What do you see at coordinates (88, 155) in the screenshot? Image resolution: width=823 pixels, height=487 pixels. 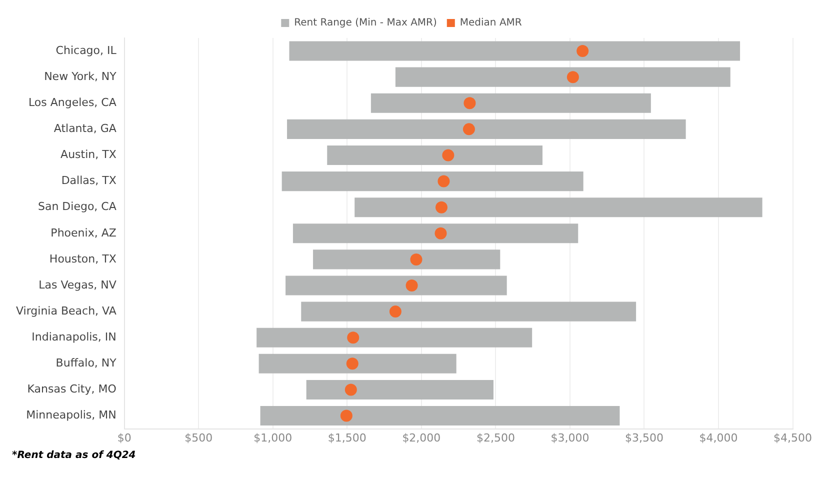 I see `y-tick-label: Austin, TX` at bounding box center [88, 155].